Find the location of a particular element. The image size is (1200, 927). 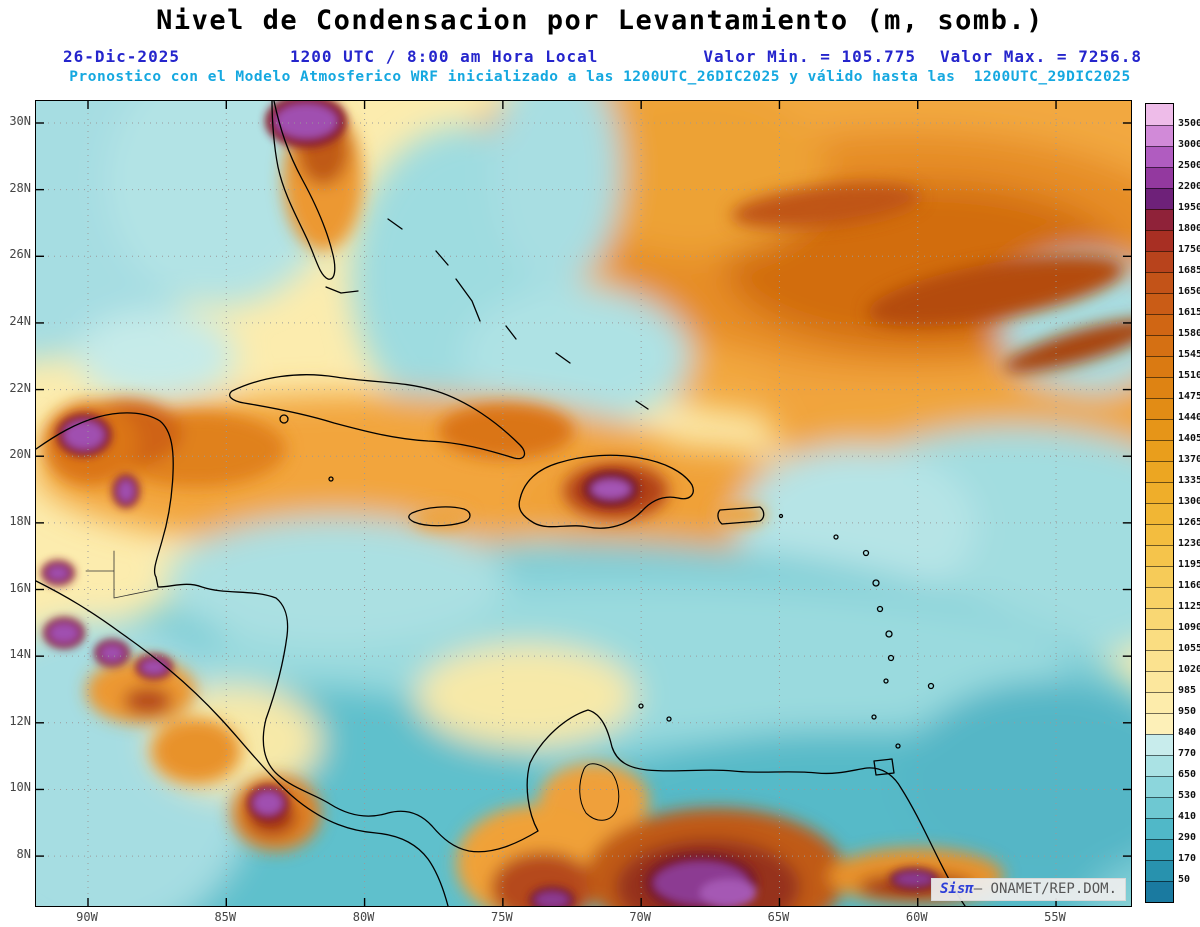

watermark-credit: – ONAMET/REP.DOM. is located at coordinates (1045, 889).